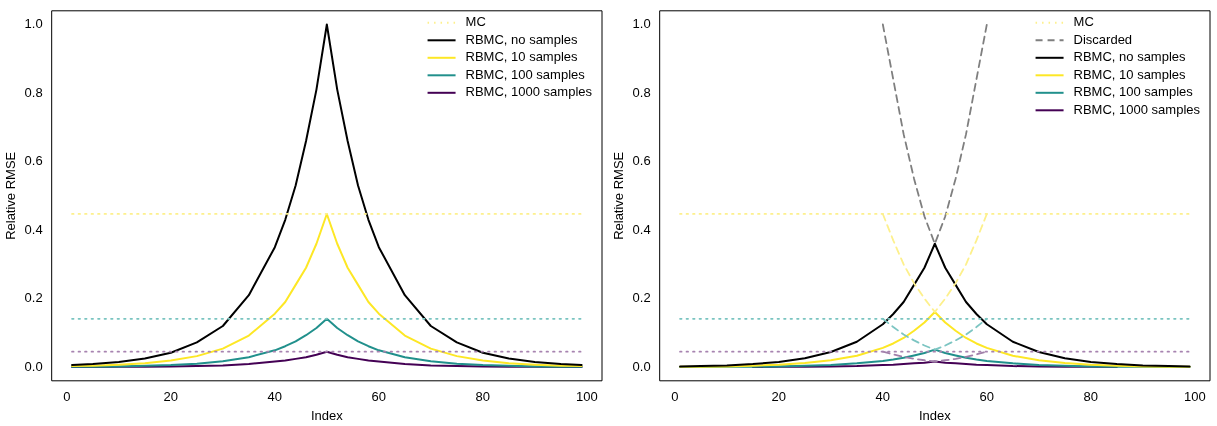 The image size is (1217, 426). What do you see at coordinates (1103, 39) in the screenshot?
I see `legend-label: Discarded` at bounding box center [1103, 39].